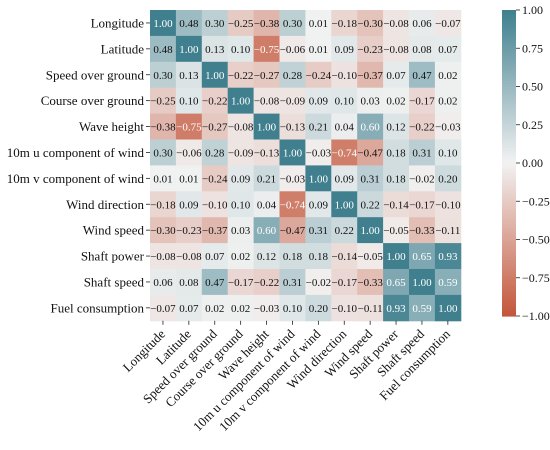 Image resolution: width=550 pixels, height=450 pixels. I want to click on cell-value-label: 0.22, so click(370, 205).